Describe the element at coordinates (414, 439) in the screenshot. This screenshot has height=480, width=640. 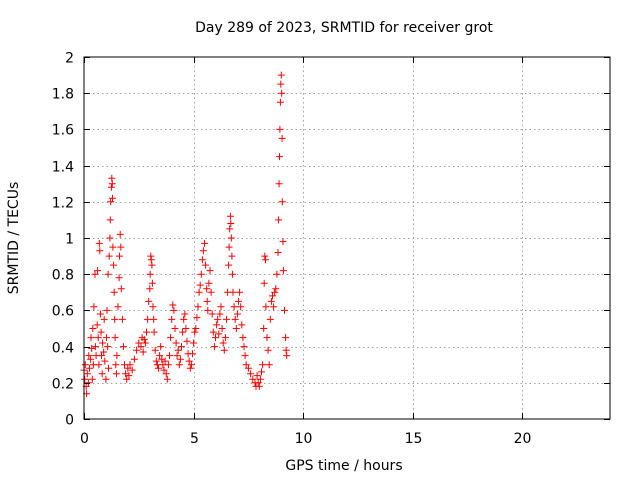
I see `x-tick-label: 15` at that location.